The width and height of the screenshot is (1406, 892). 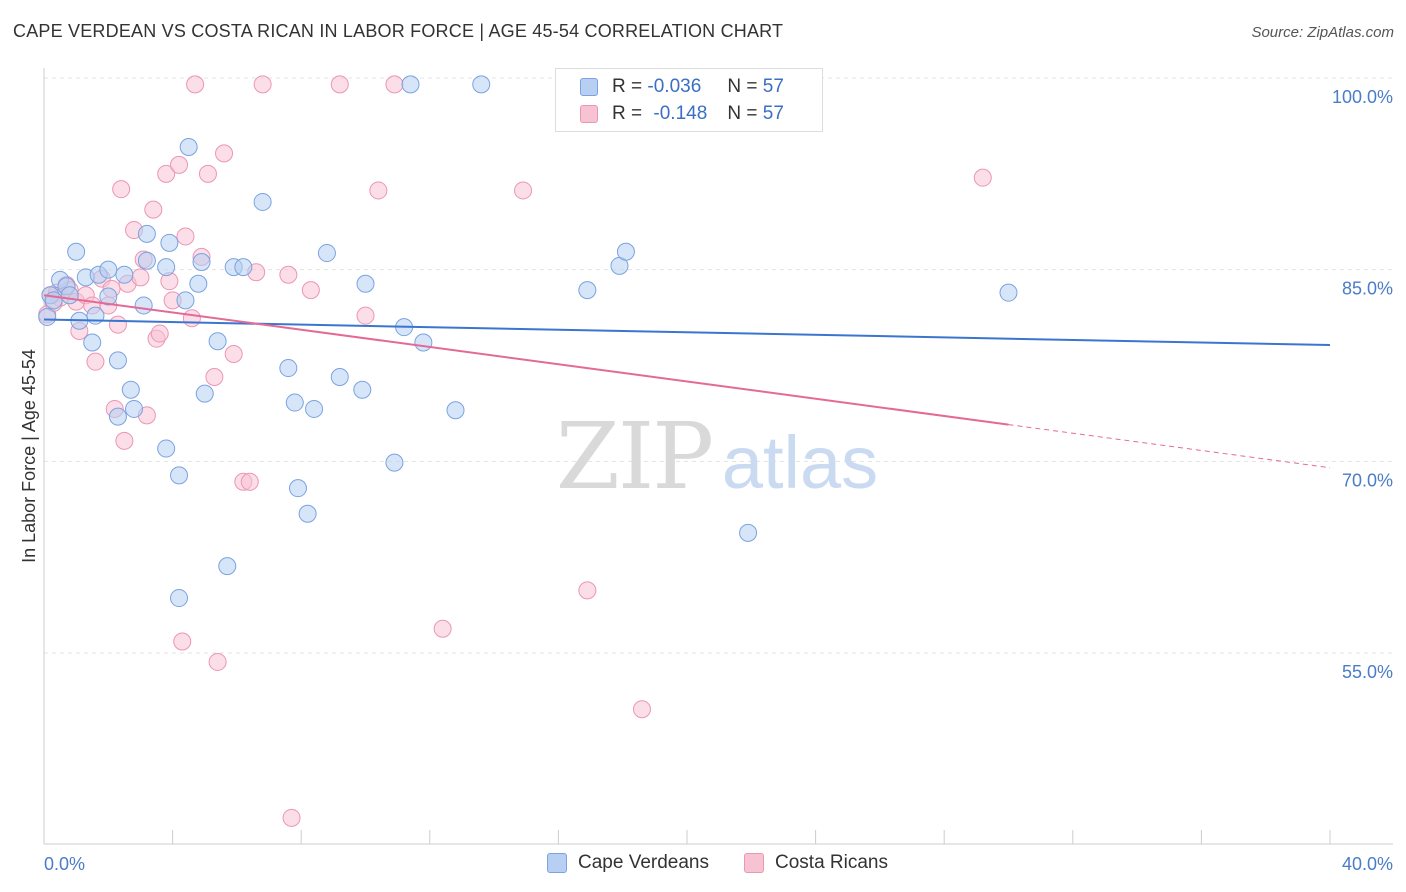 I want to click on bottom-legend-label: Costa Ricans, so click(x=831, y=862).